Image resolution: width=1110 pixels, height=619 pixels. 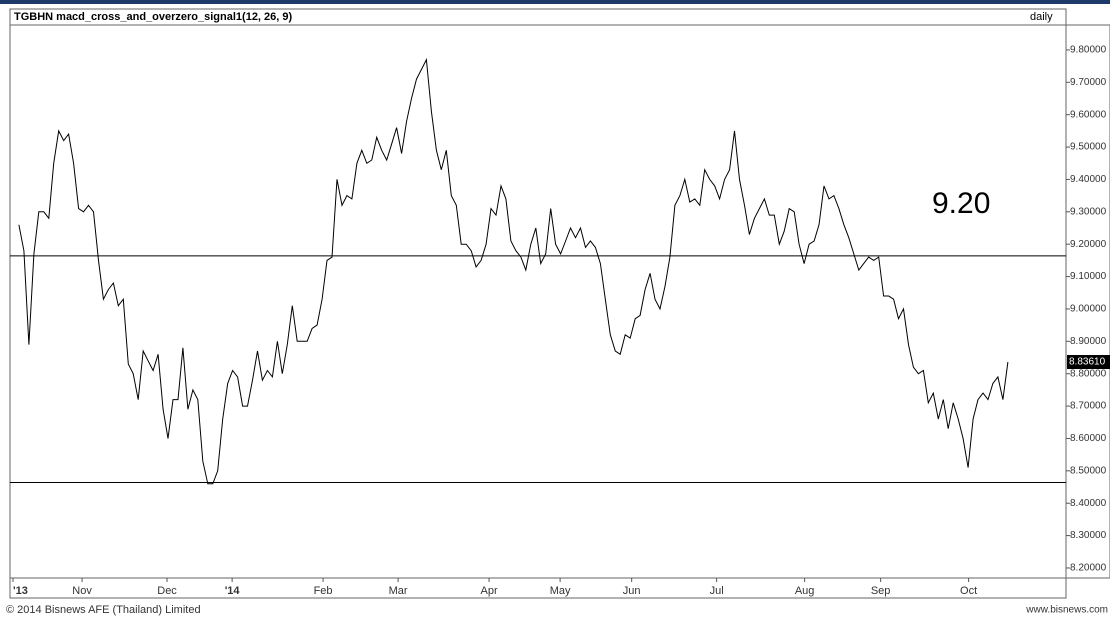 What do you see at coordinates (555, 2) in the screenshot?
I see `top-bar` at bounding box center [555, 2].